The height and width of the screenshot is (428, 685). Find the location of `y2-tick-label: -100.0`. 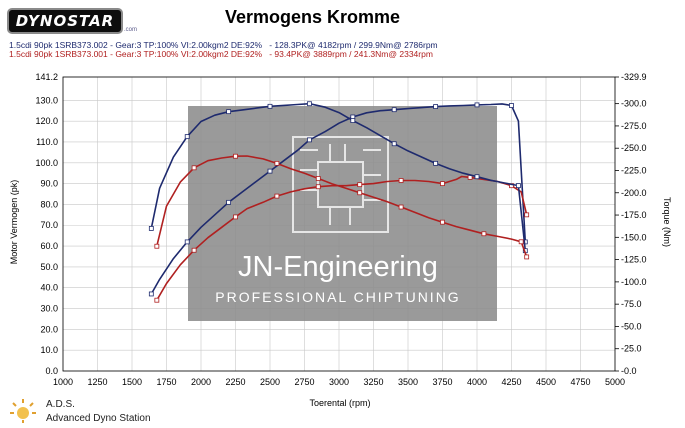

y2-tick-label: -100.0 is located at coordinates (634, 282).